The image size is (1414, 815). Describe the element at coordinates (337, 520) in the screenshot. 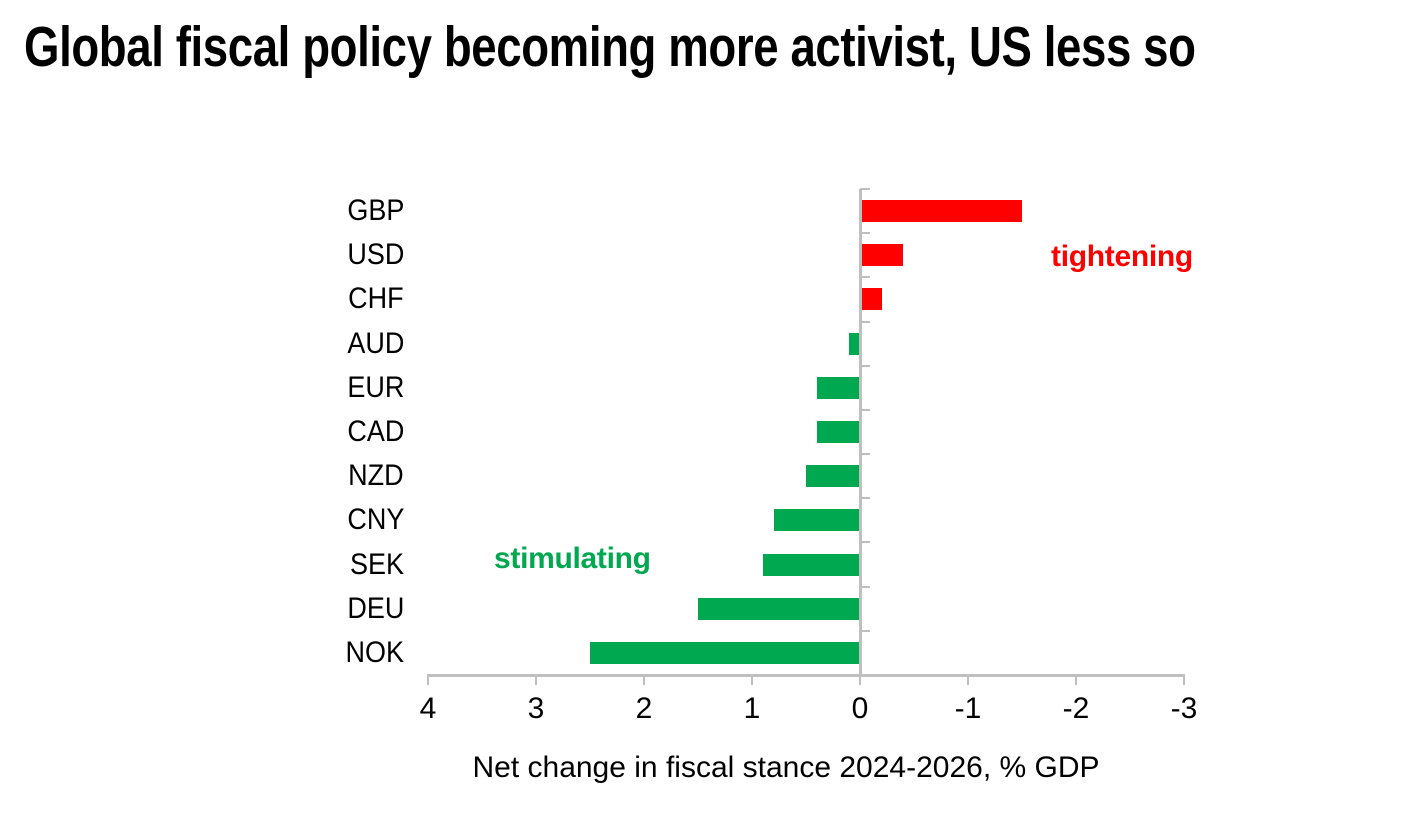

I see `category-label-CNY: CNY` at that location.